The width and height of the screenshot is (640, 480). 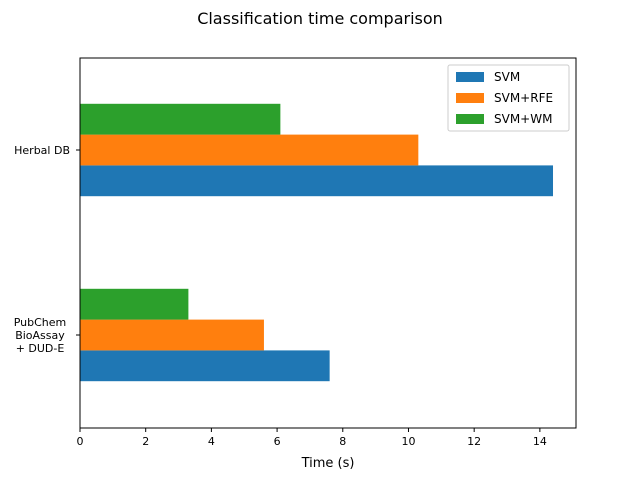 I want to click on x-axis-label: Time (s), so click(x=328, y=463).